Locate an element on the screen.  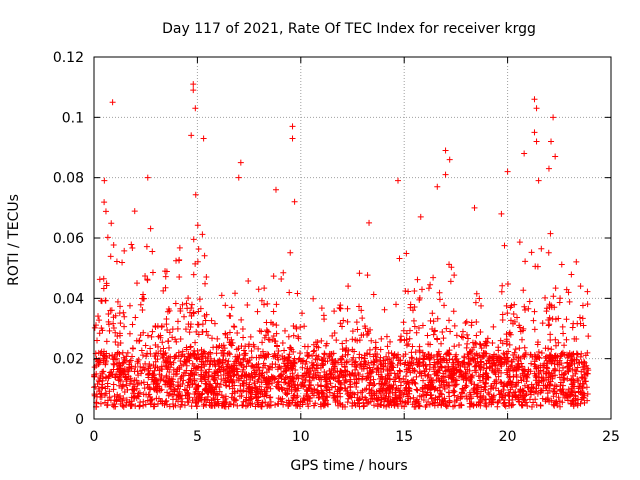
x-tick-label: 10 is located at coordinates (301, 437).